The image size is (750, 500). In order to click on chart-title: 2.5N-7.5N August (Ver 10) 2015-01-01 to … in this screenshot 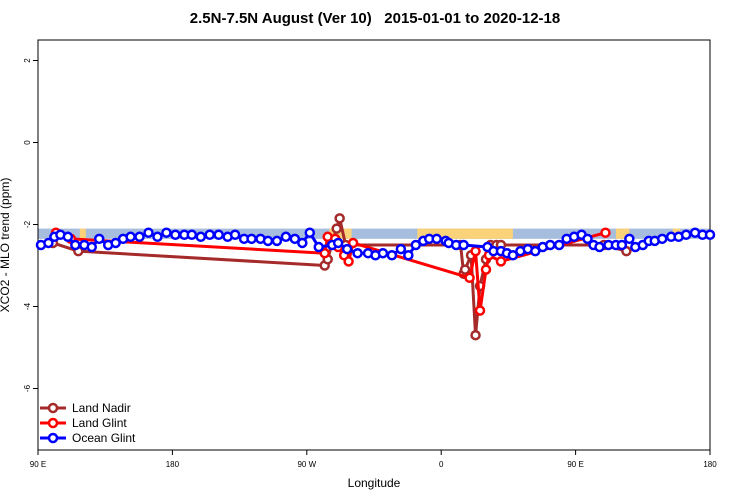, I will do `click(375, 18)`.